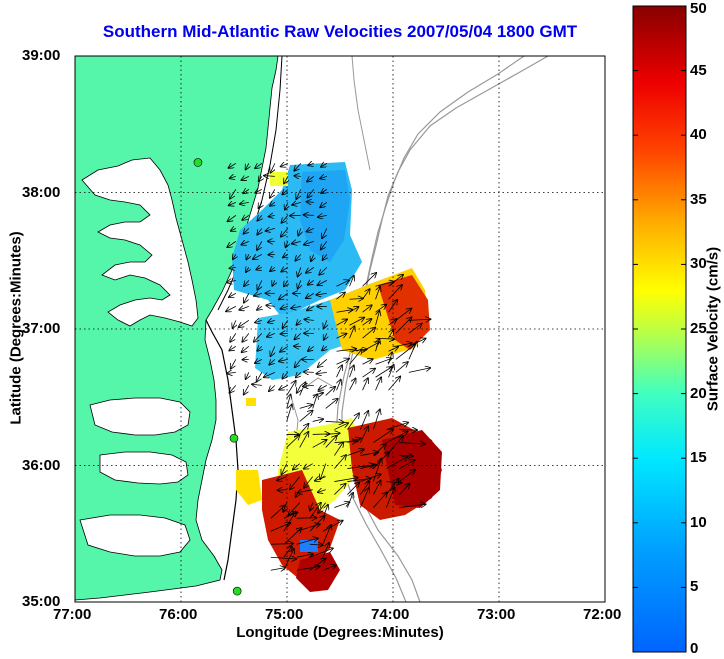 This screenshot has width=724, height=659. Describe the element at coordinates (390, 614) in the screenshot. I see `x-tick-label: 74:00` at that location.